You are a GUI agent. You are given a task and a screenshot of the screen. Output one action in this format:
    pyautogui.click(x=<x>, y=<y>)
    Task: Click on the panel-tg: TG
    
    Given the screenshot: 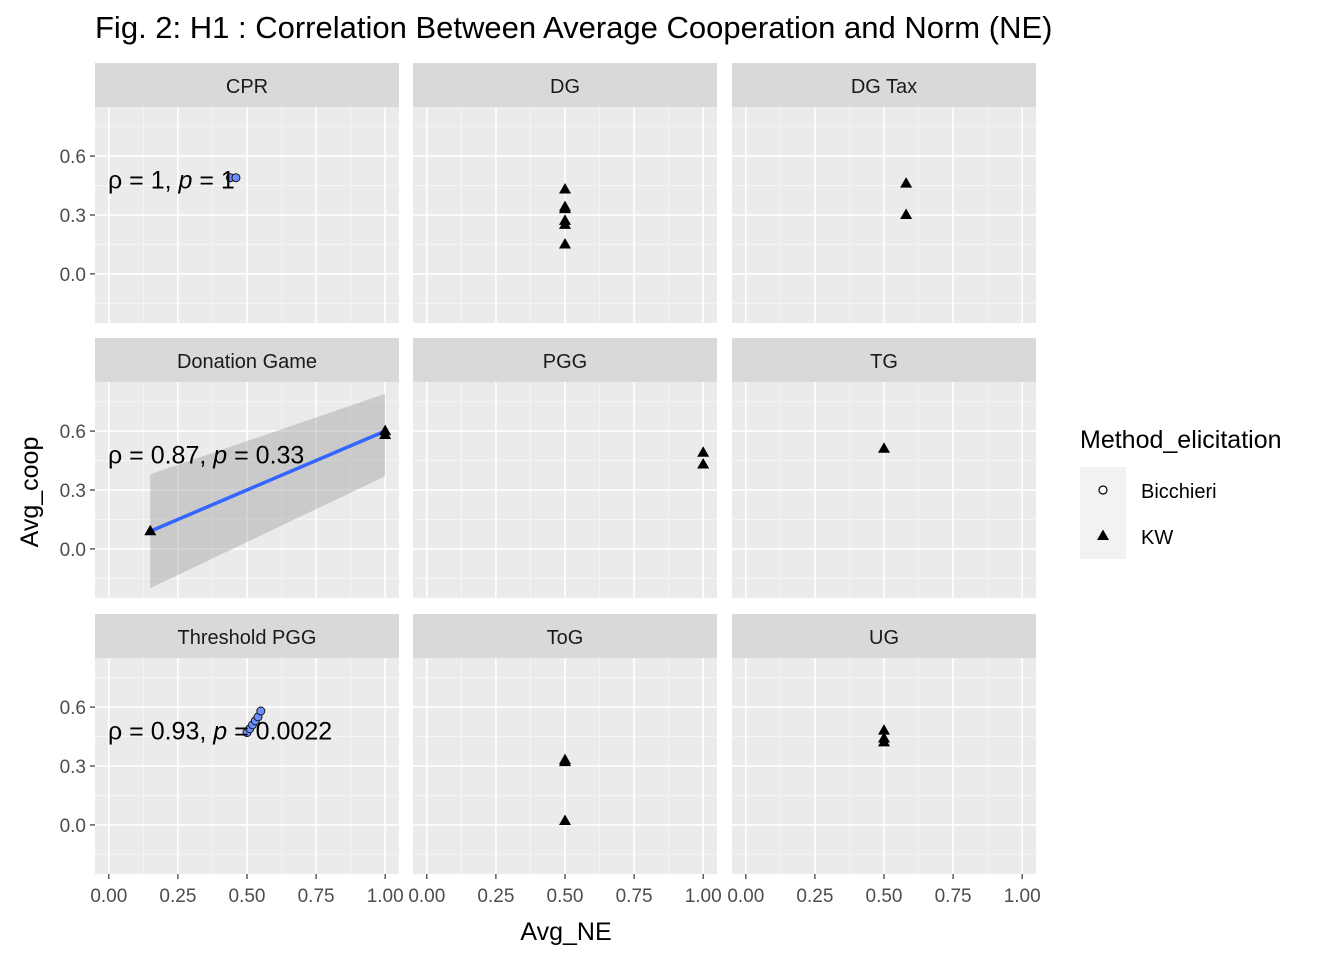 What is the action you would take?
    pyautogui.click(x=884, y=468)
    